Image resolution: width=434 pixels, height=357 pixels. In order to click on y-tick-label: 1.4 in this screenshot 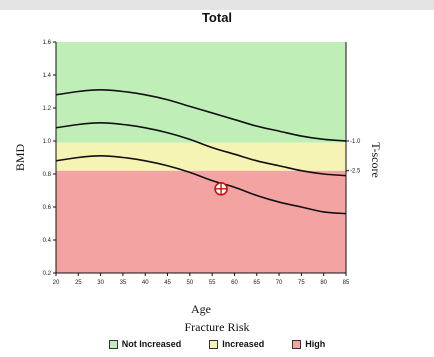, I will do `click(47, 76)`.